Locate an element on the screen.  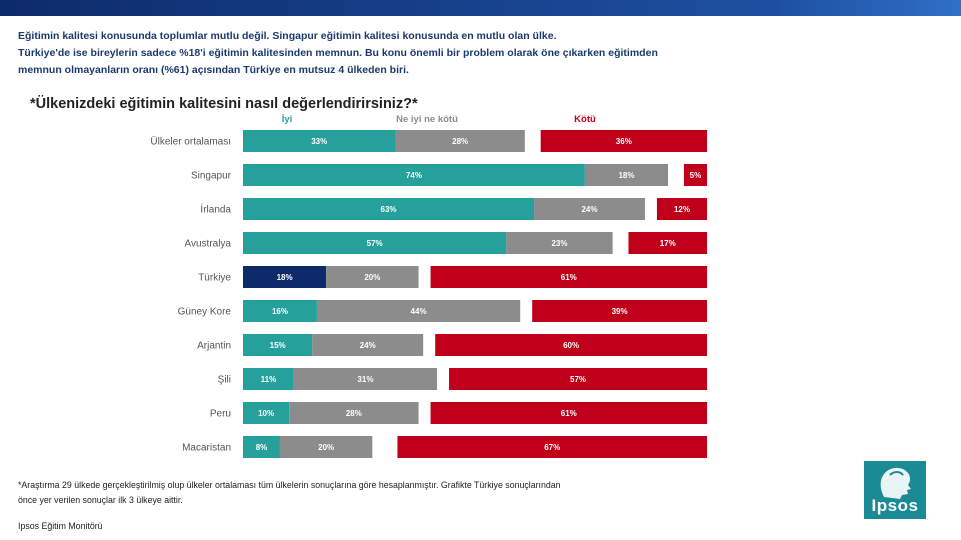
data-label-neutral-ulkeler-ortalamasi: 28% is located at coordinates (460, 141).